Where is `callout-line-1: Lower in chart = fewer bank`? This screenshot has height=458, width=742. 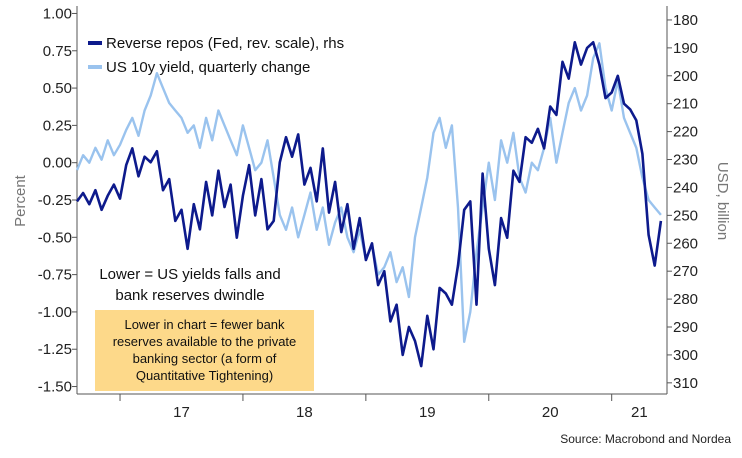 callout-line-1: Lower in chart = fewer bank is located at coordinates (204, 324).